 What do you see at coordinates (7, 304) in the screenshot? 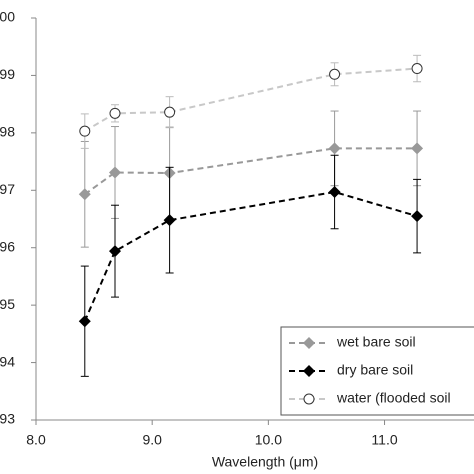
I see `y-tick-label: 95` at bounding box center [7, 304].